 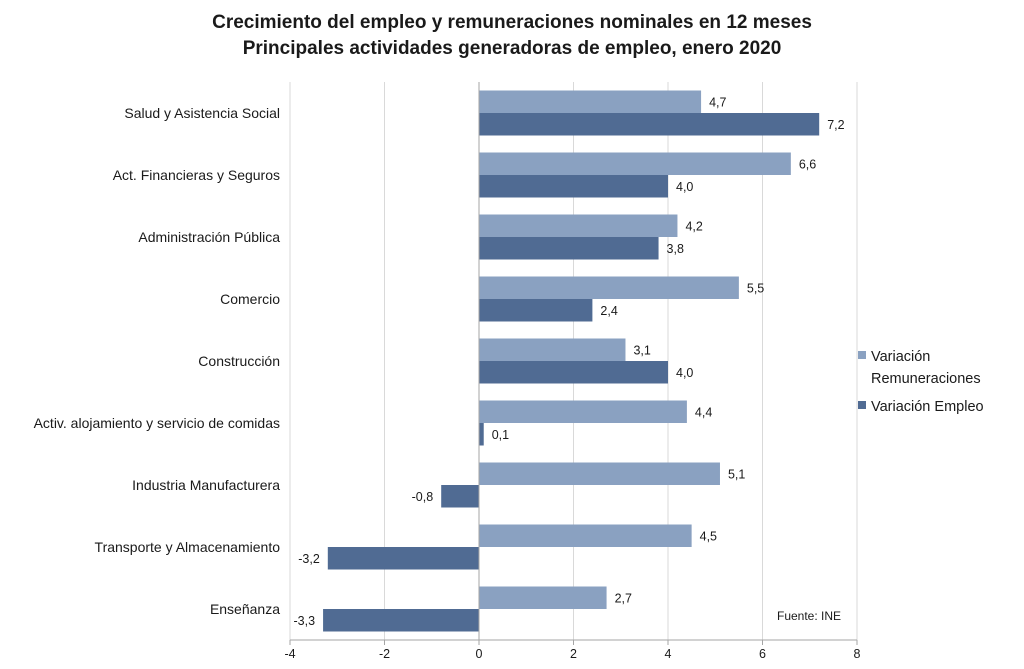 What do you see at coordinates (157, 423) in the screenshot?
I see `category-label: Activ. alojamiento y servicio de comidas` at bounding box center [157, 423].